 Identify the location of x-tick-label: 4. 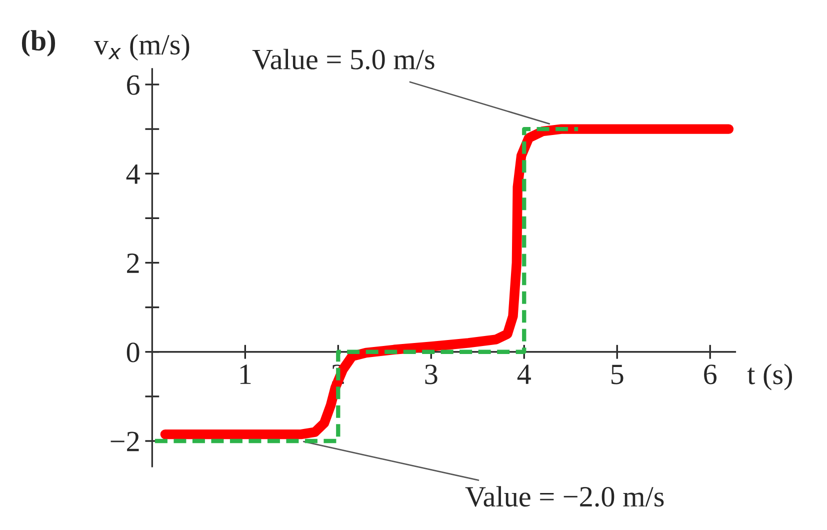
(524, 374).